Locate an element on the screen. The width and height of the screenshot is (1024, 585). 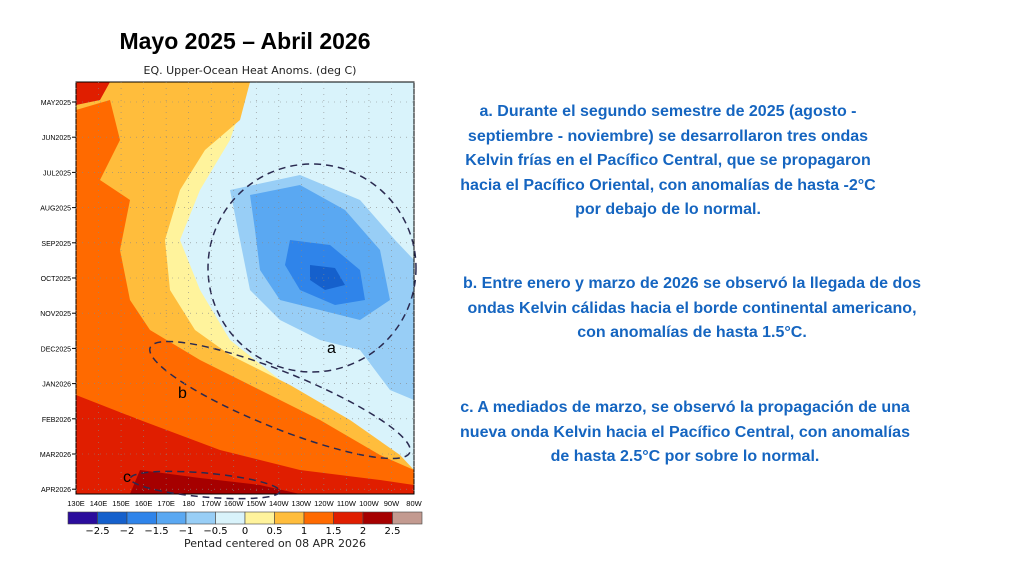
x-tick-label: 90W is located at coordinates (392, 503).